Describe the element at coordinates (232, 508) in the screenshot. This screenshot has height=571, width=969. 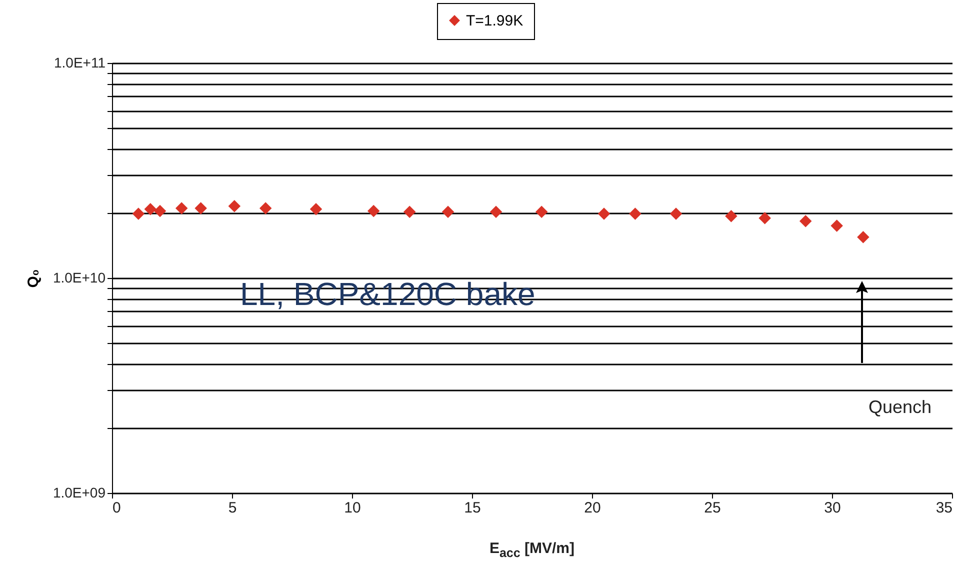
I see `x-tick-label: 5` at that location.